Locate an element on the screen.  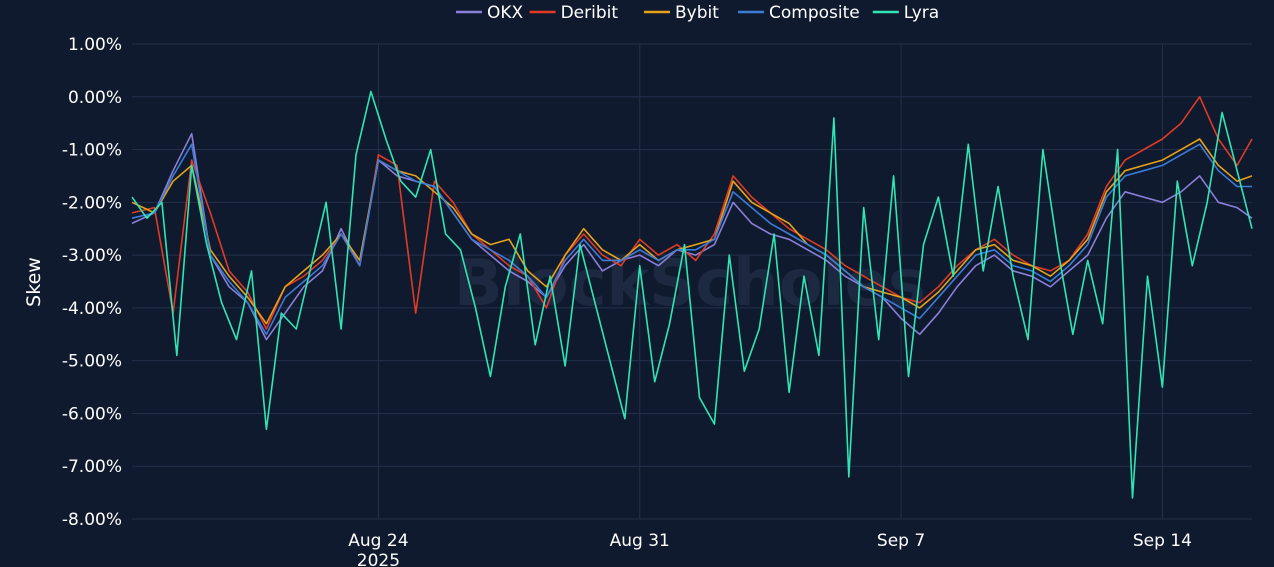
watermark: BlockScholes is located at coordinates (690, 284).